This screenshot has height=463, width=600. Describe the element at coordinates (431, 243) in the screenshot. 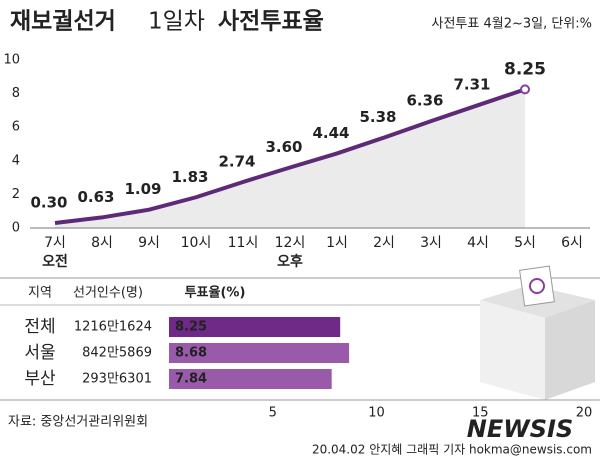

I see `x-tick-label: 3시` at that location.